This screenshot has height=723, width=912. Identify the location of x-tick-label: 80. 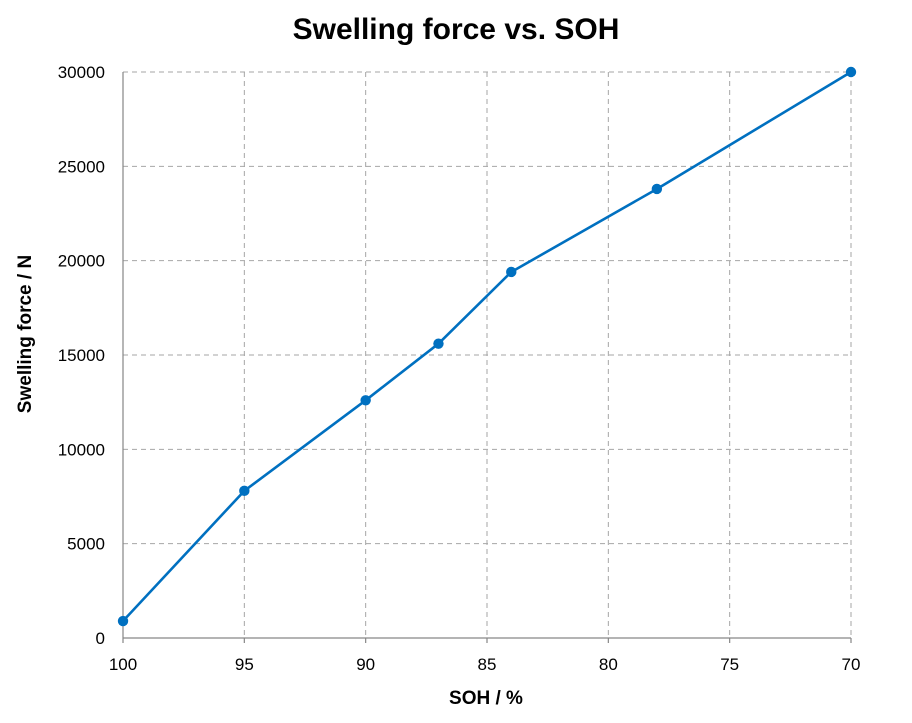
(608, 664).